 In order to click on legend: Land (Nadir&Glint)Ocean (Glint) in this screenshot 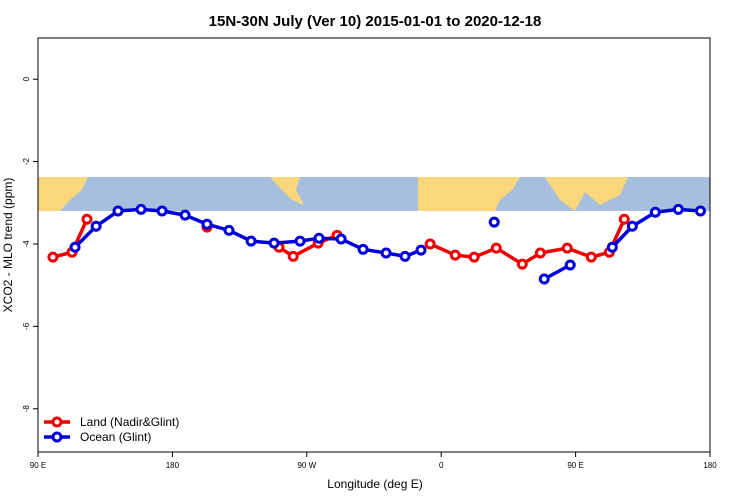, I will do `click(111, 429)`.